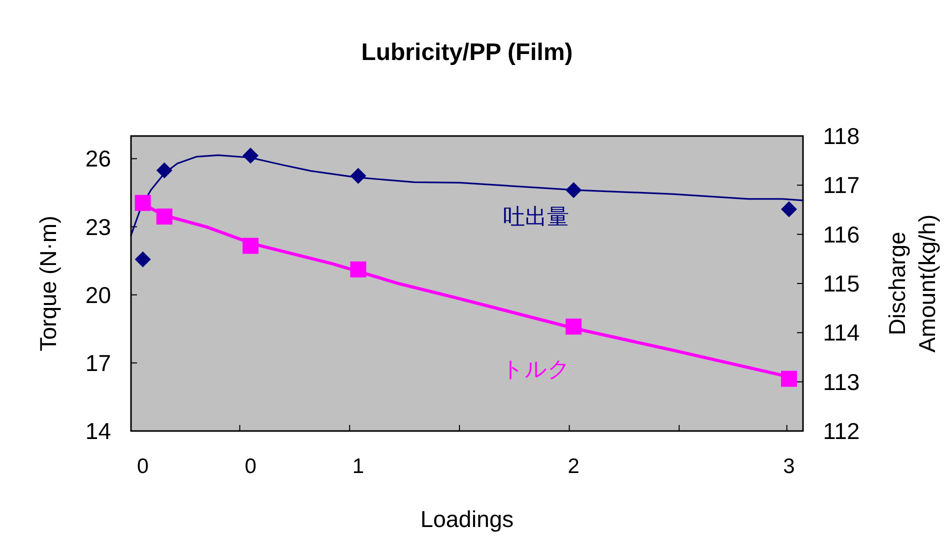 Image resolution: width=946 pixels, height=553 pixels. I want to click on y-tick-label: 23, so click(98, 227).